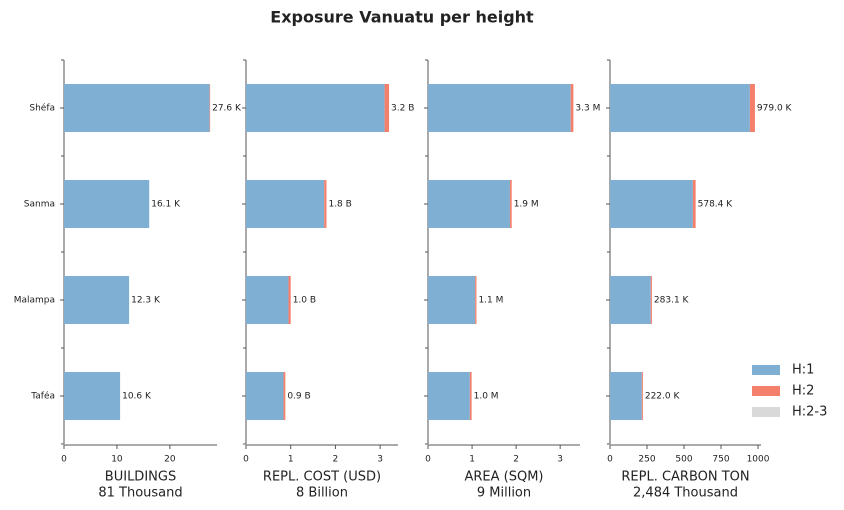  What do you see at coordinates (137, 397) in the screenshot?
I see `value-label: 10.6 K` at bounding box center [137, 397].